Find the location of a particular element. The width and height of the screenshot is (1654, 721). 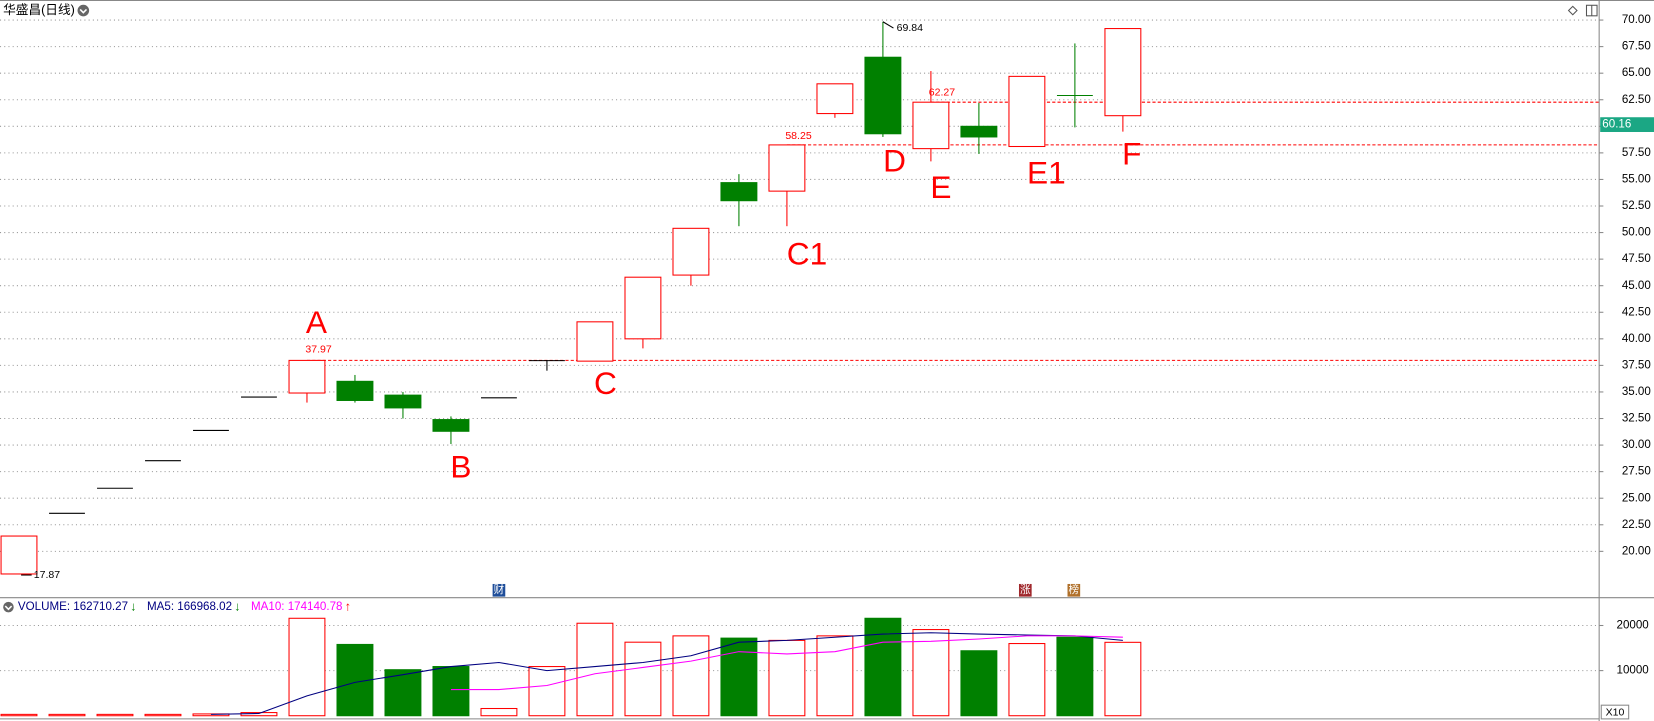

annotation: A is located at coordinates (317, 322).